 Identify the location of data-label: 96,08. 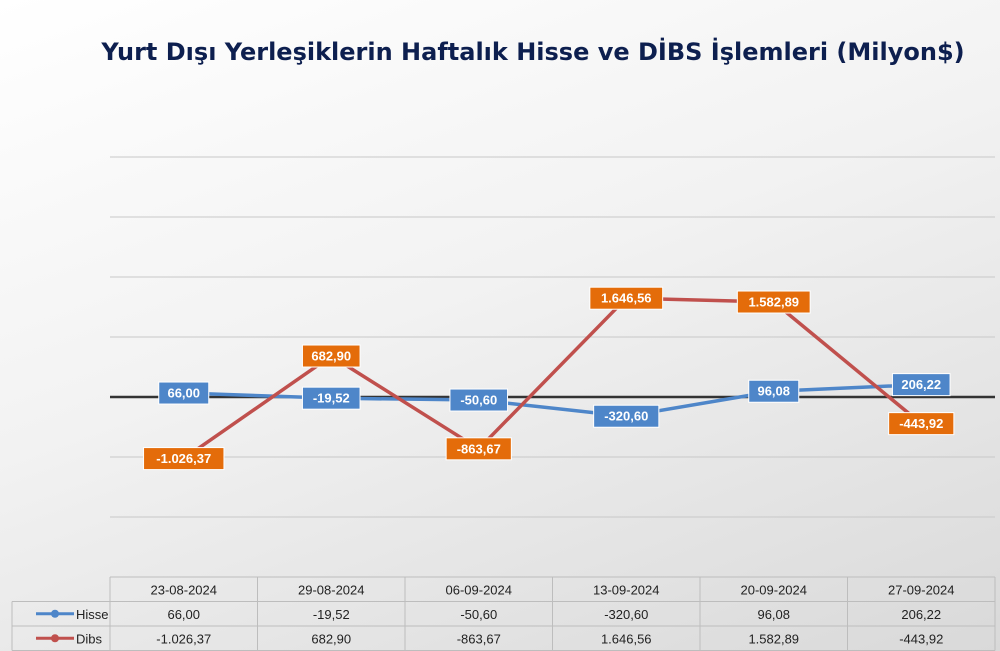
(773, 391).